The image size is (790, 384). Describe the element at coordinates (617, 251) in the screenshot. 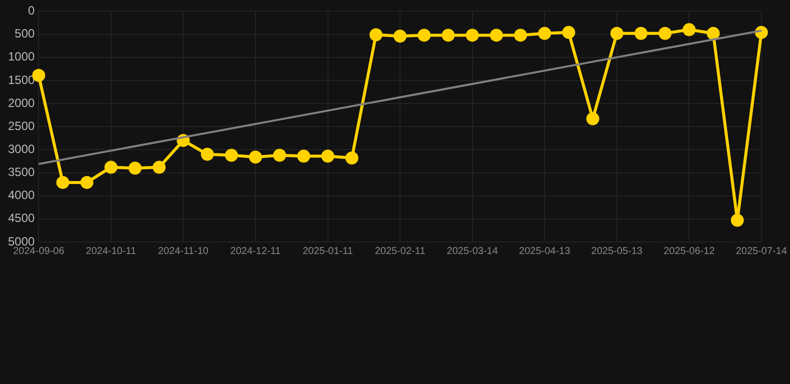

I see `x-tick-label: 2025-05-13` at that location.